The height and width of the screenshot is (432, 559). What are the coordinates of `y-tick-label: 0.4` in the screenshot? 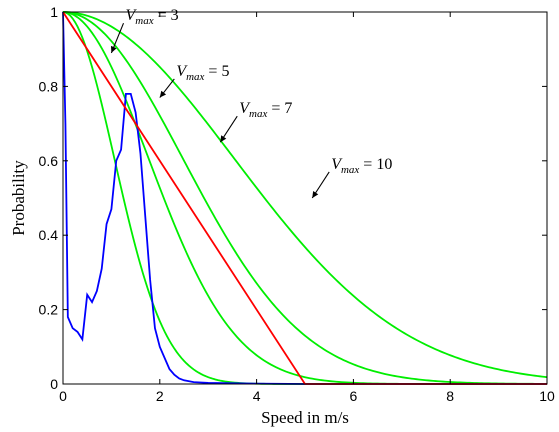 It's located at (49, 235).